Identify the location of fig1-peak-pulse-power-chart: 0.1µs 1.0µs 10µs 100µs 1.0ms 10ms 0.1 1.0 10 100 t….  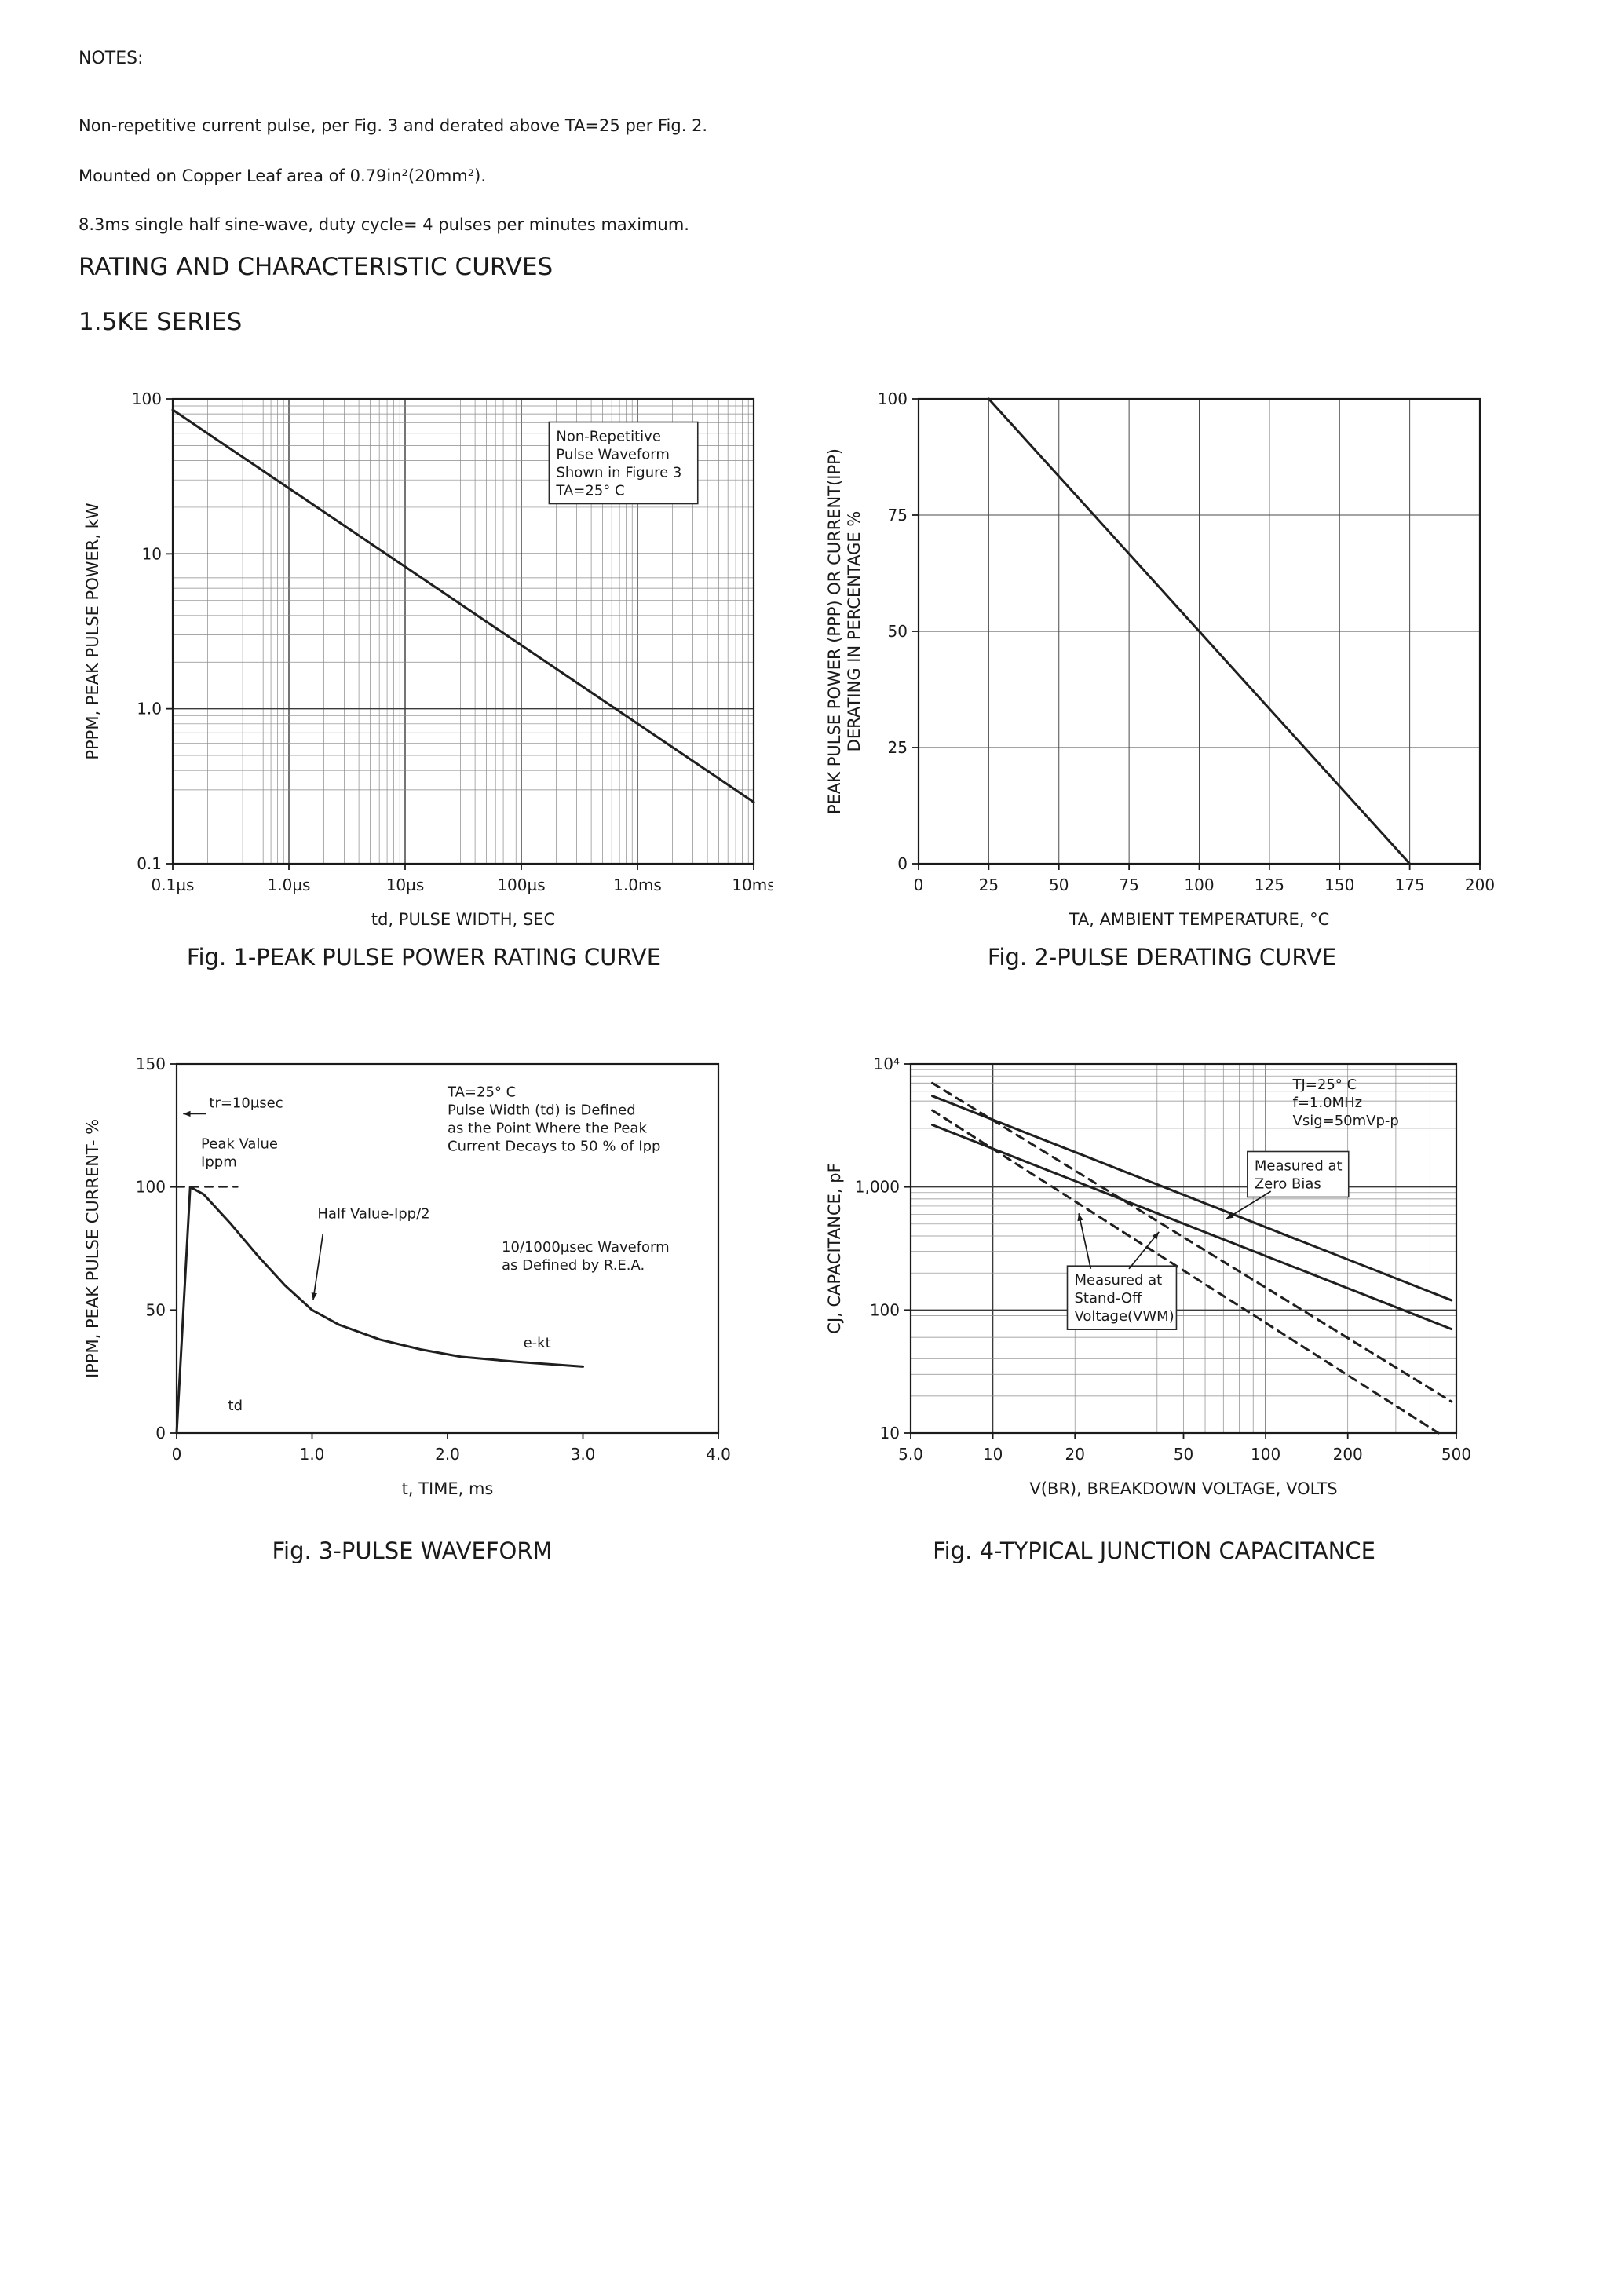
(425, 664).